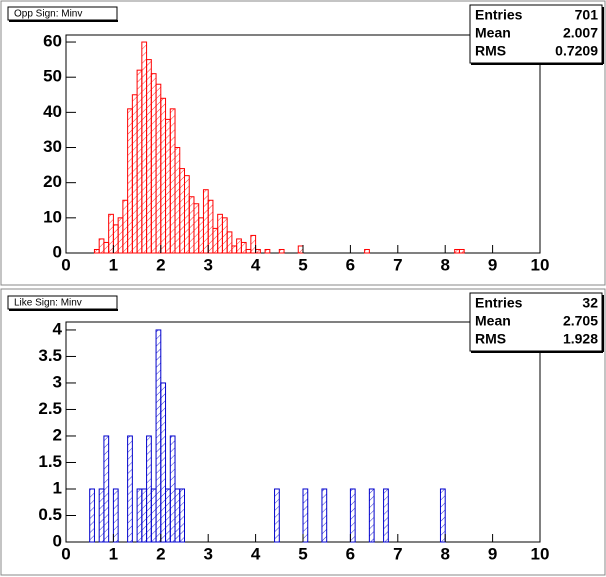  I want to click on stats-value: 1.928, so click(580, 339).